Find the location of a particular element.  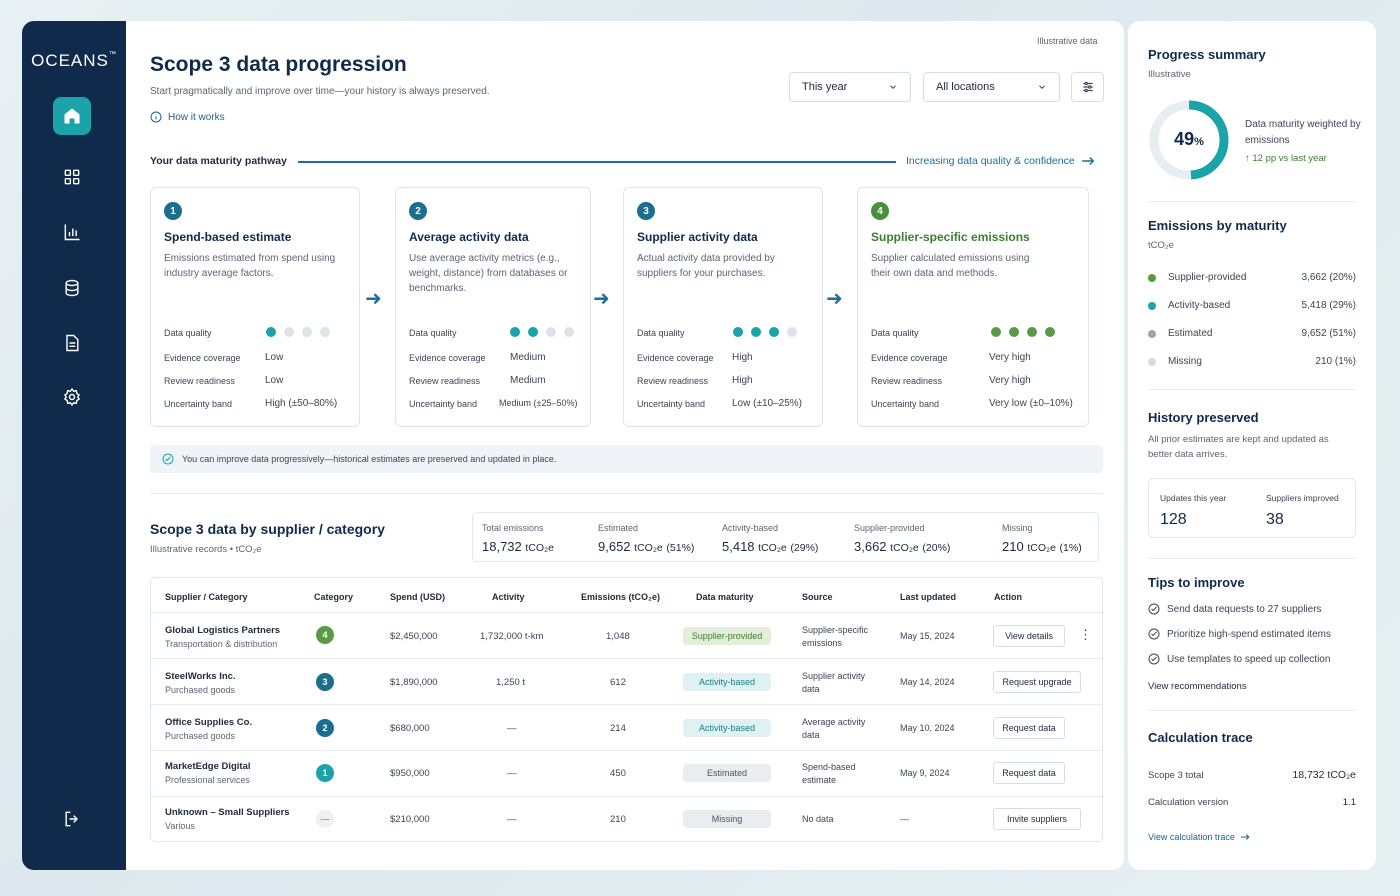

filter-settings-button is located at coordinates (1087, 87).